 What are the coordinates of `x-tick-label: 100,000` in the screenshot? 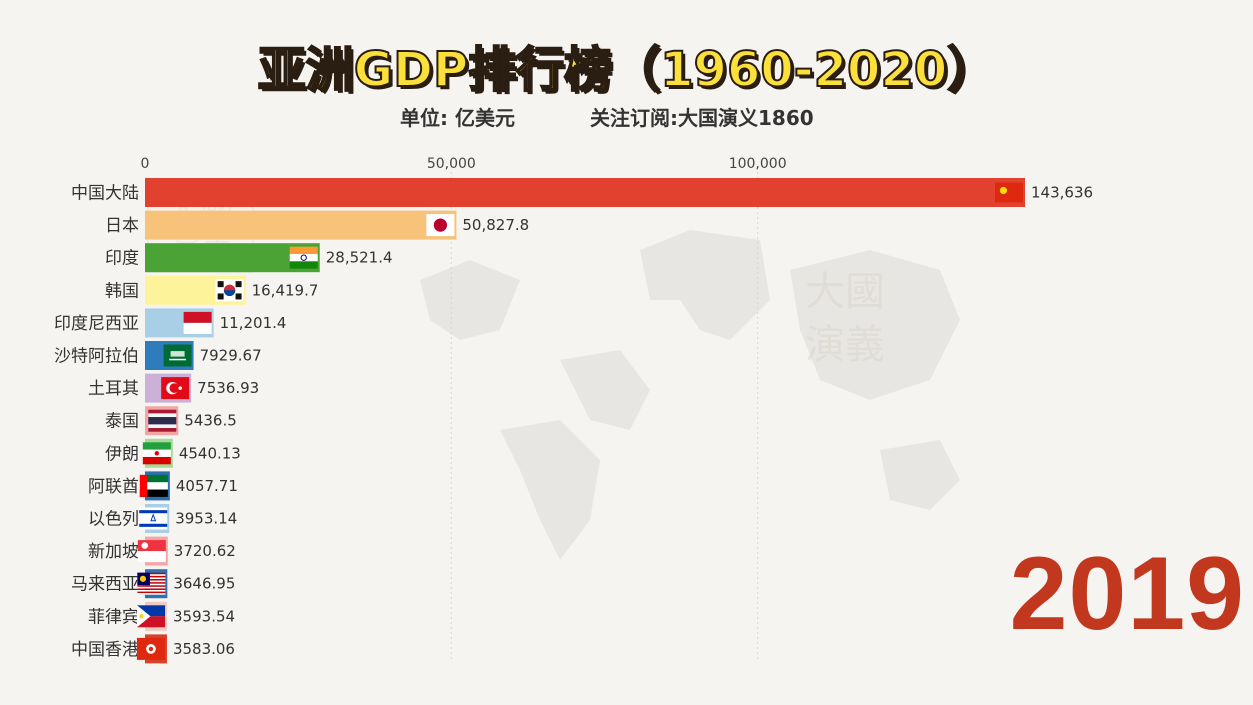 It's located at (758, 164).